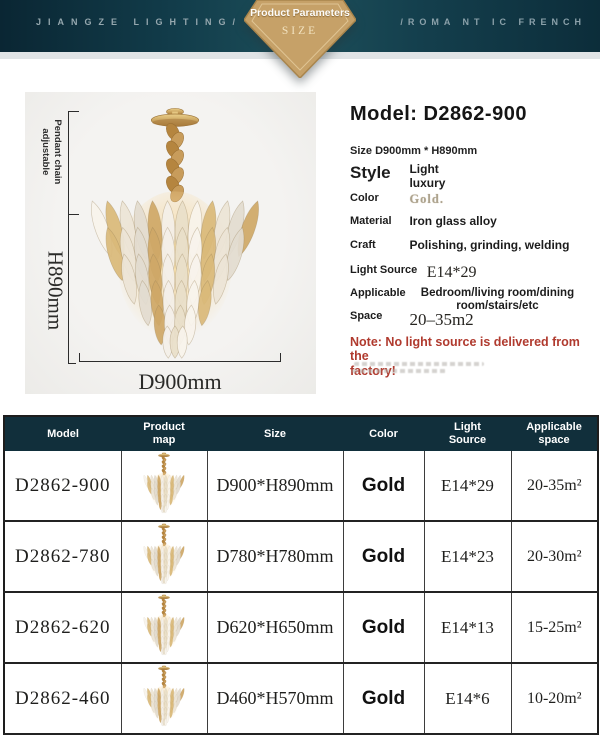 This screenshot has height=735, width=600. What do you see at coordinates (300, 13) in the screenshot?
I see `badge-title: Product Parameters` at bounding box center [300, 13].